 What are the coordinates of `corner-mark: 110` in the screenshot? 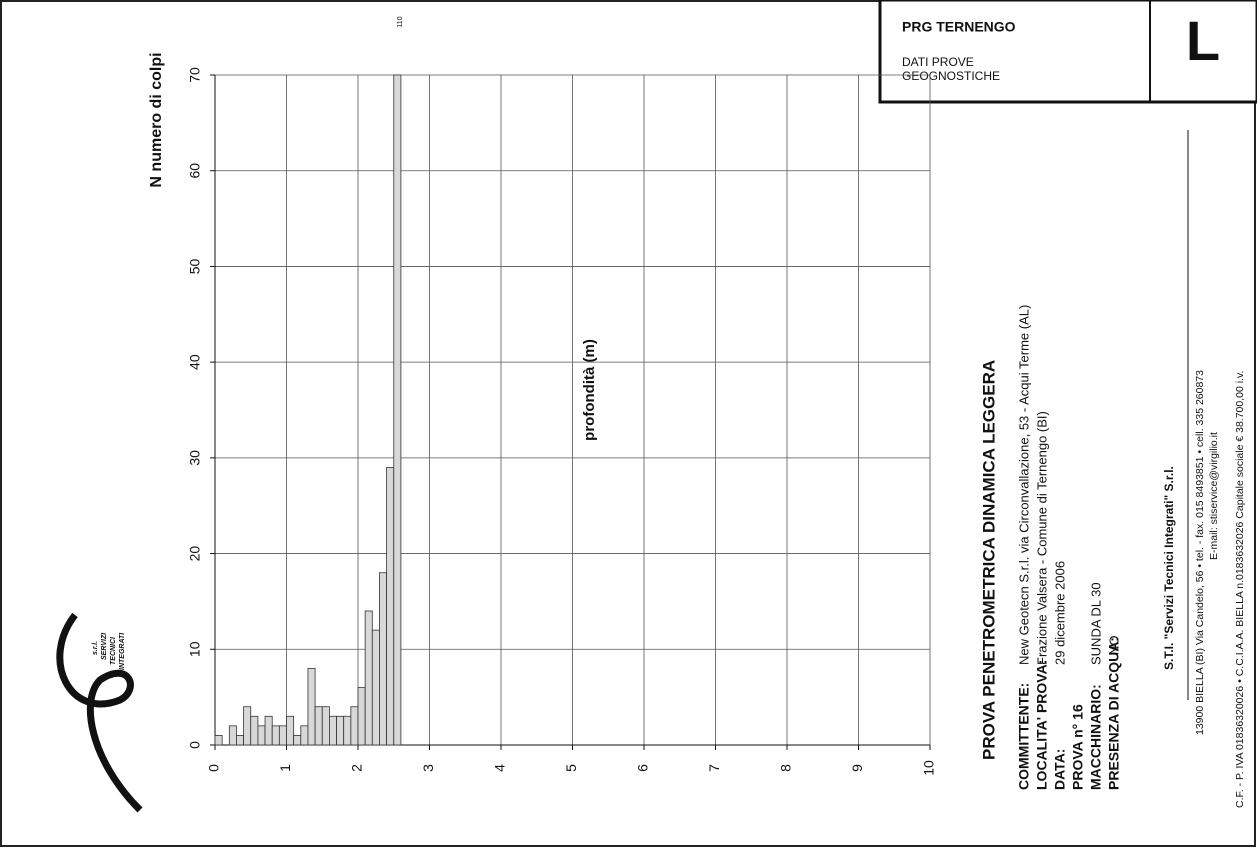 It's located at (400, 21).